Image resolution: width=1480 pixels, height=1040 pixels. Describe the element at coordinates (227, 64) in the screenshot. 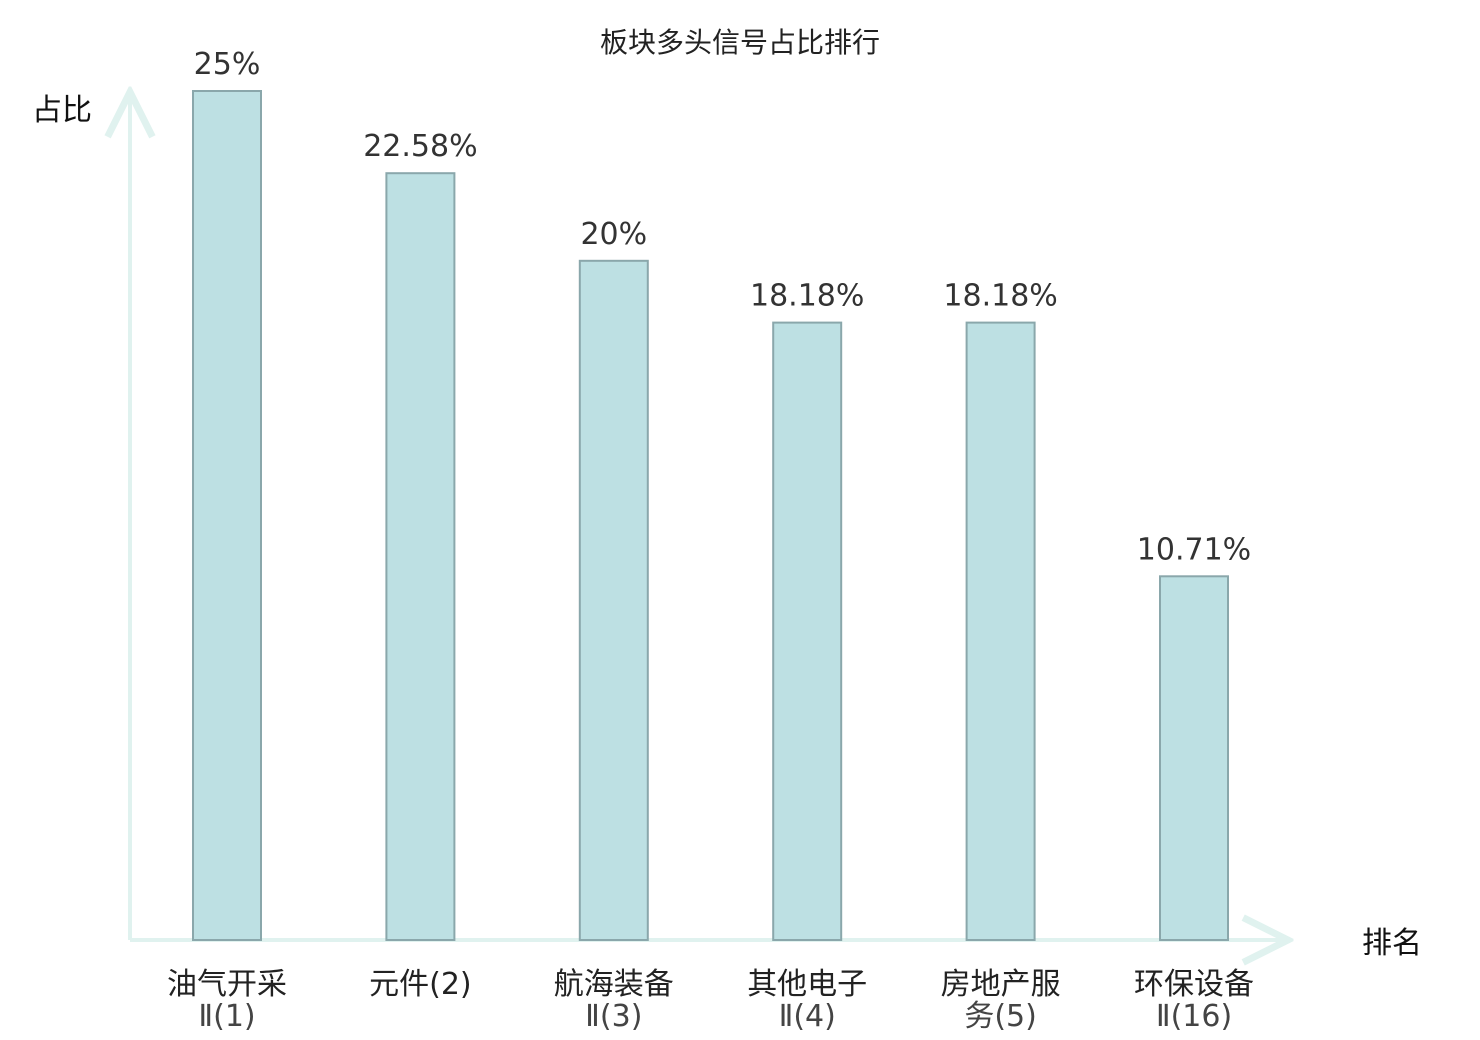

I see `value-label-1: 25%` at that location.